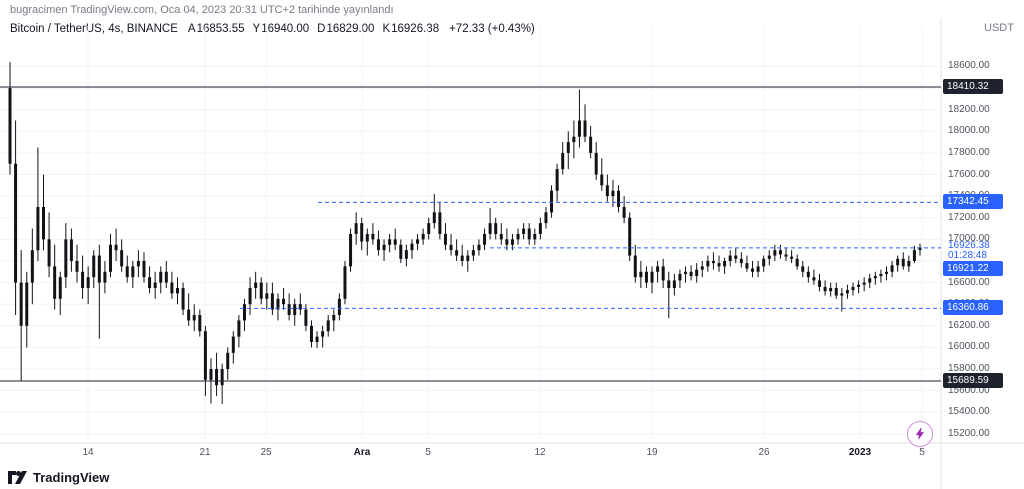 The height and width of the screenshot is (489, 1024). Describe the element at coordinates (969, 412) in the screenshot. I see `price-axis-label: 15400.00` at that location.